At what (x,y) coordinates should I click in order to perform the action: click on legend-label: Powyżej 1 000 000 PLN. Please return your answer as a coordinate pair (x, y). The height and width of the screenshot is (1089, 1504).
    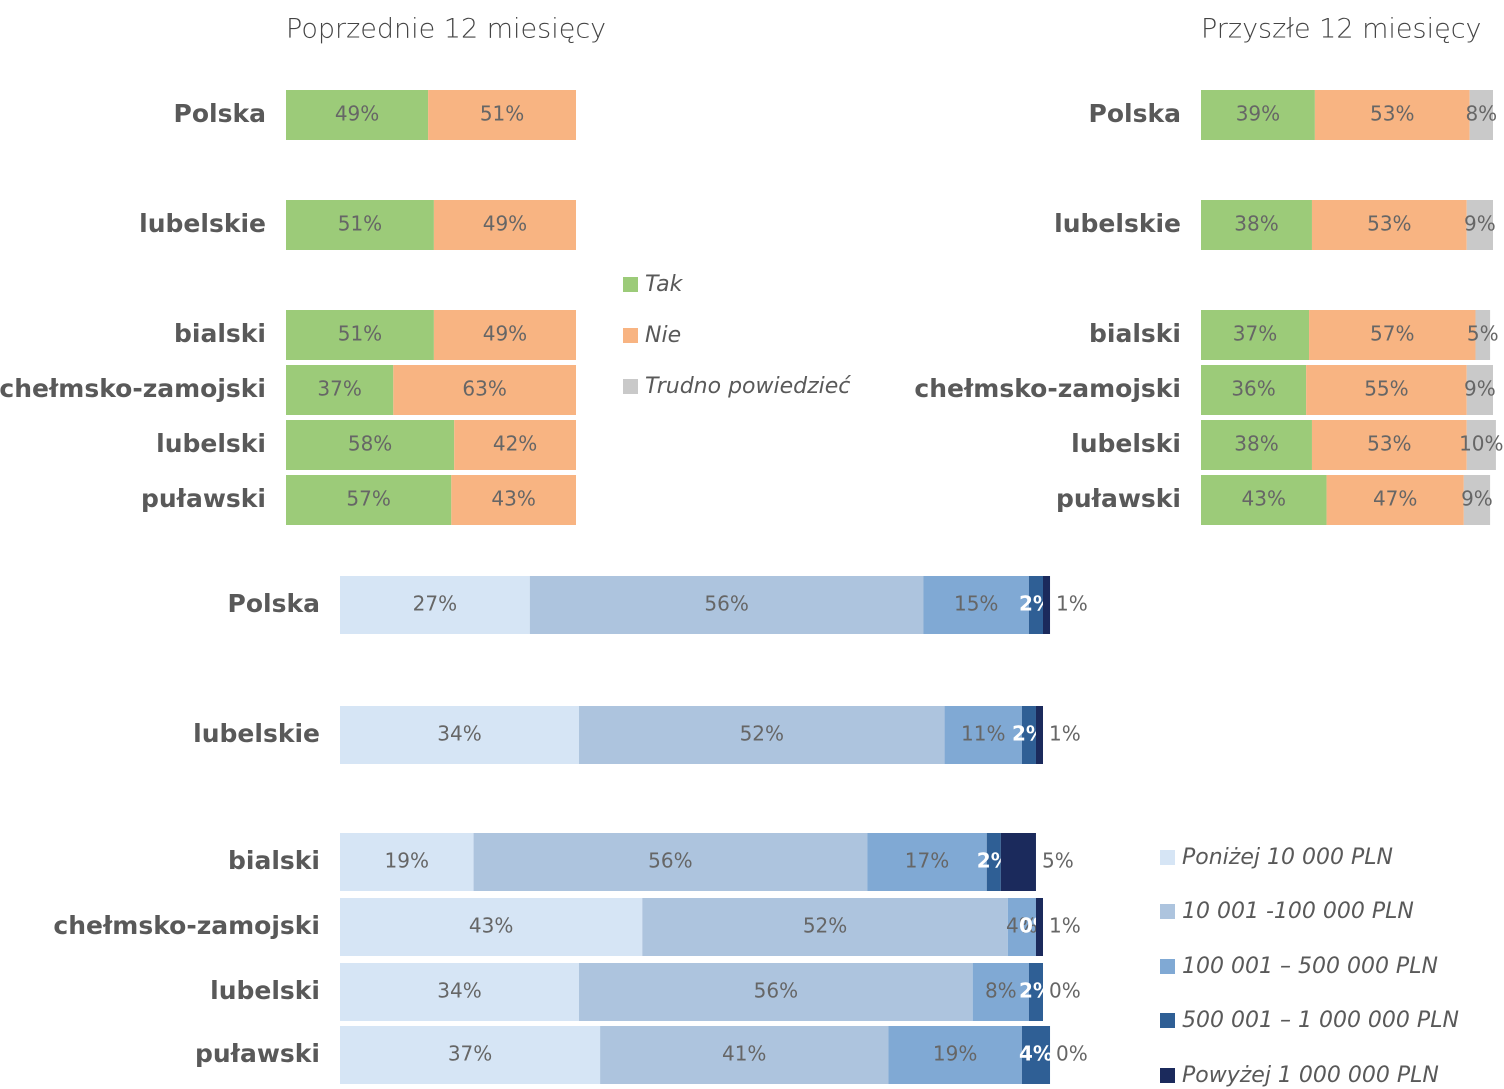
    Looking at the image, I should click on (1310, 1075).